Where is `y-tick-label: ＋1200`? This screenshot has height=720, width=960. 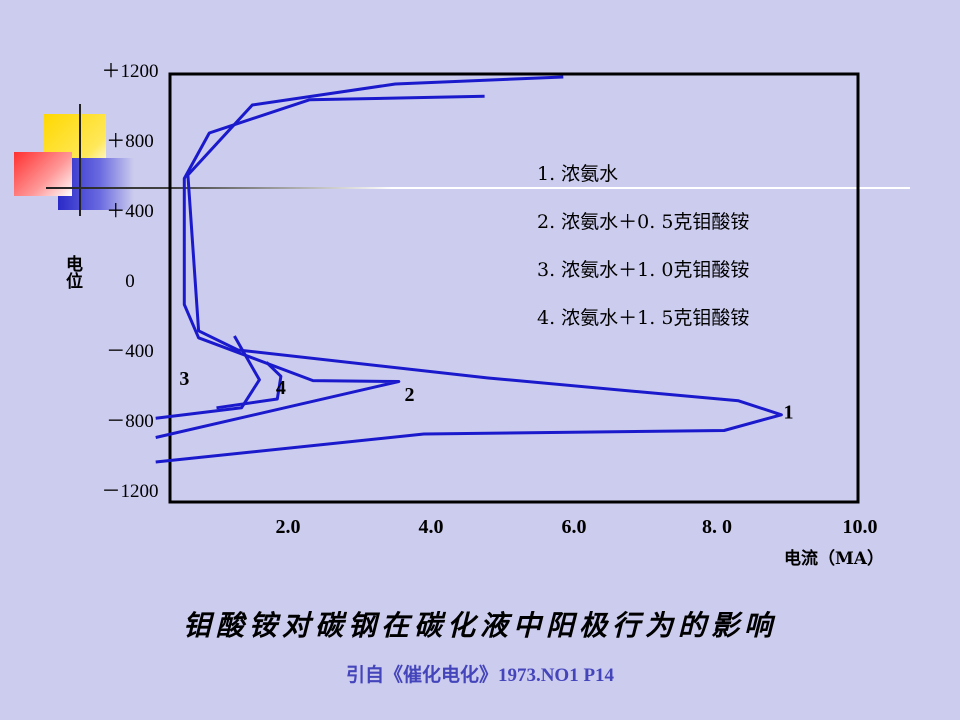
y-tick-label: ＋1200 is located at coordinates (129, 71).